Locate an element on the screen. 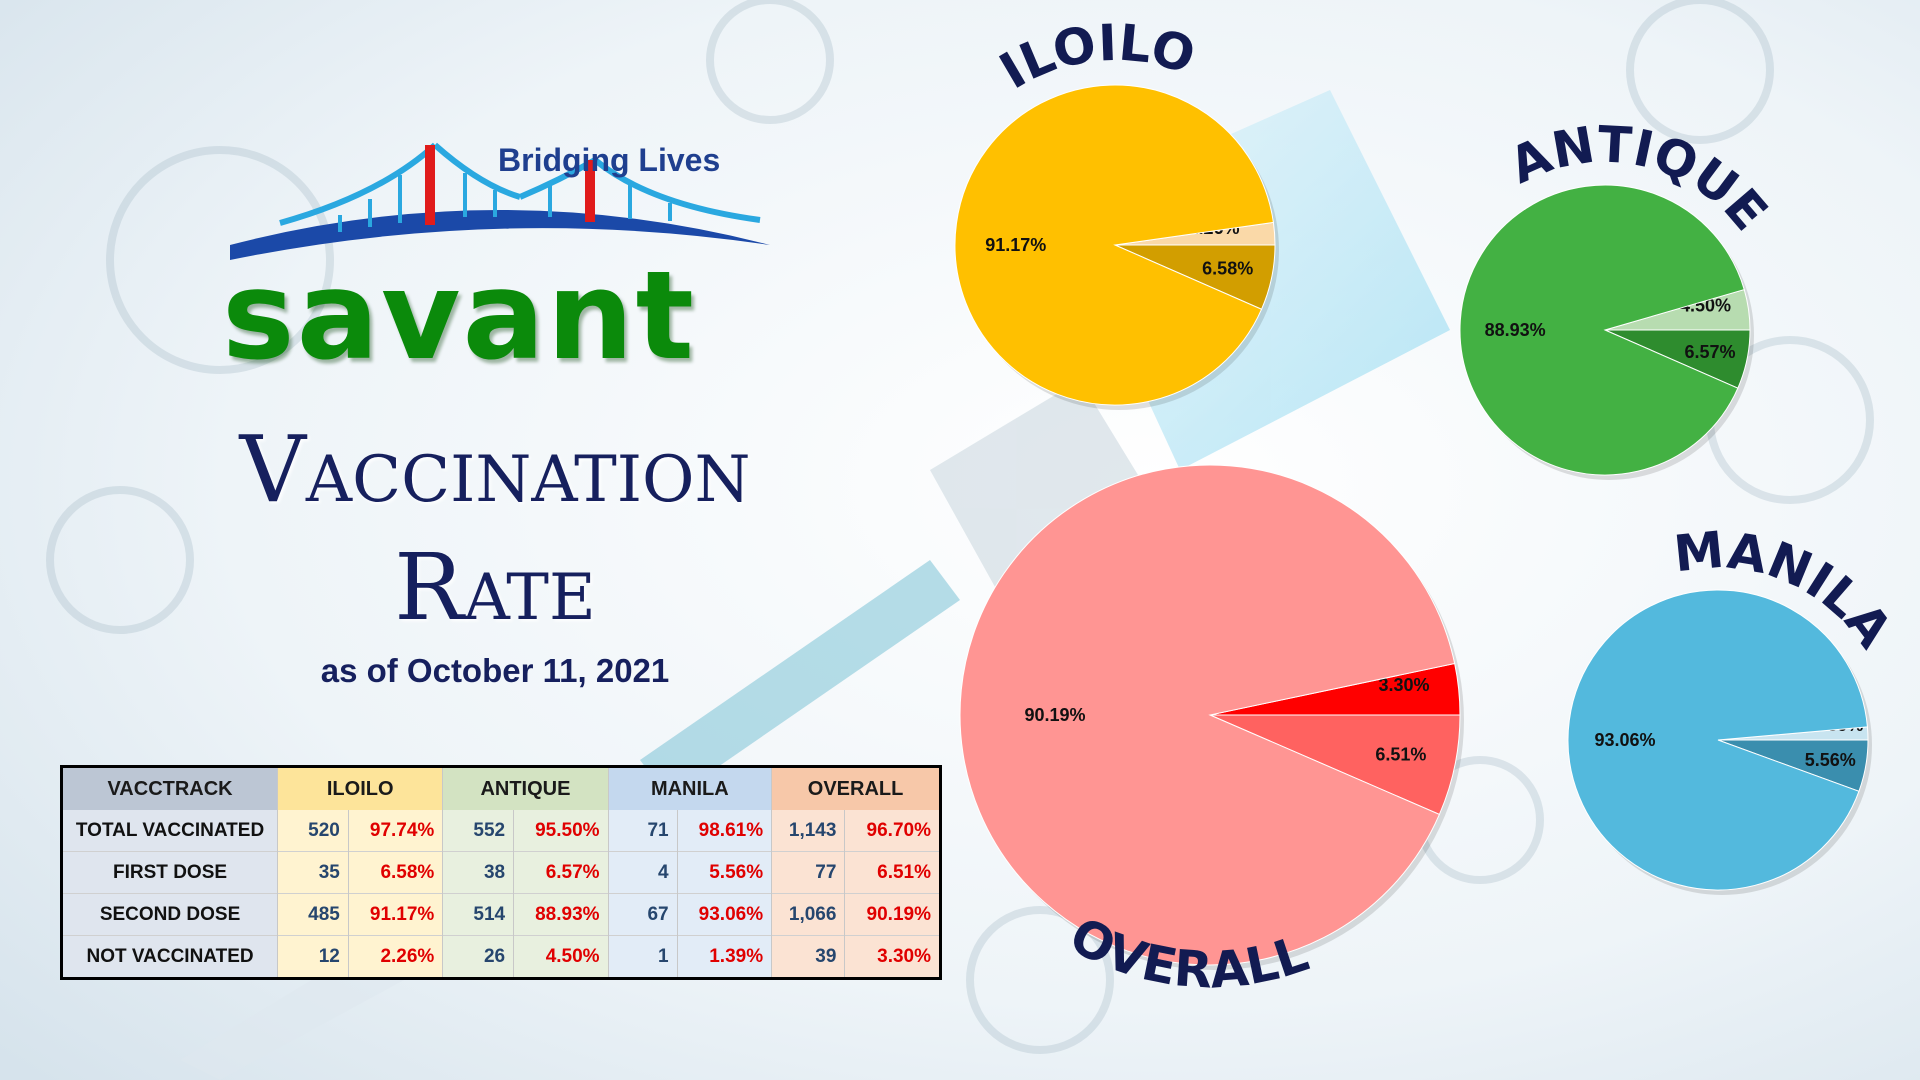 The height and width of the screenshot is (1080, 1920). row-label: TOTAL VACCINATED is located at coordinates (170, 831).